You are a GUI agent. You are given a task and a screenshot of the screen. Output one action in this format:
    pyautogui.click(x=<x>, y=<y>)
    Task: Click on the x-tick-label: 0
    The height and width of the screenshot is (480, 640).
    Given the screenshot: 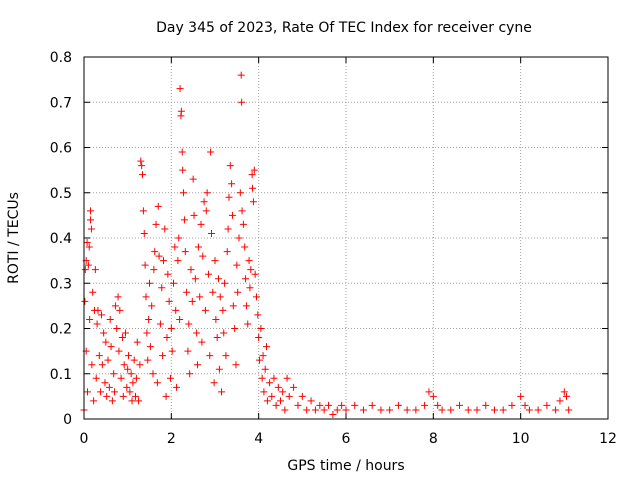 What is the action you would take?
    pyautogui.click(x=84, y=439)
    